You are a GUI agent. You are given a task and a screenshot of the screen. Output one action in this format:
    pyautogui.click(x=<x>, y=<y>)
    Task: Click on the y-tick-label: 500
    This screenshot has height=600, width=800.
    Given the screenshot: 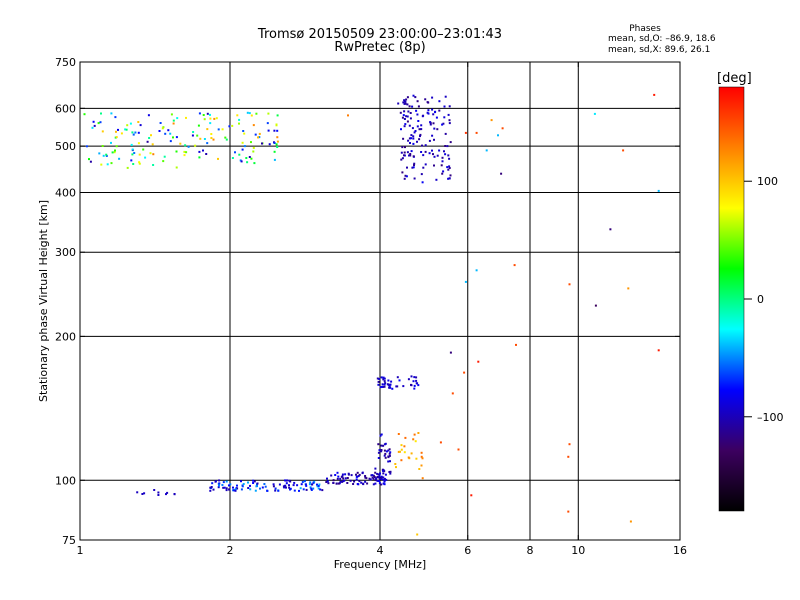 What is the action you would take?
    pyautogui.click(x=65, y=146)
    